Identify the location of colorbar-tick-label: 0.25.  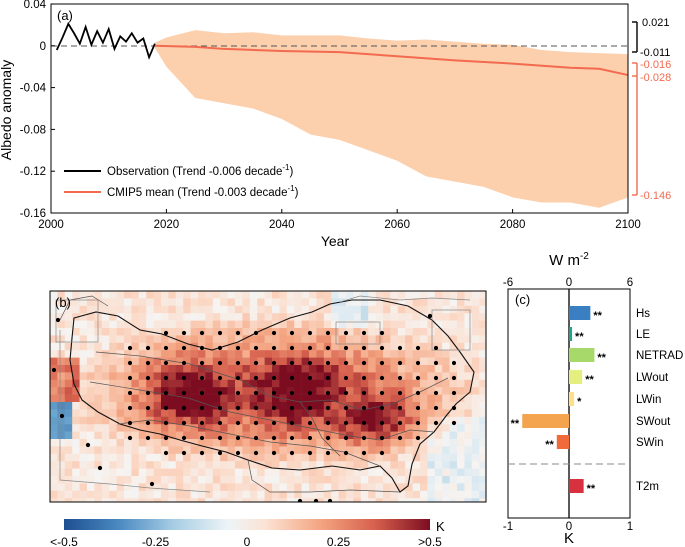
(339, 541).